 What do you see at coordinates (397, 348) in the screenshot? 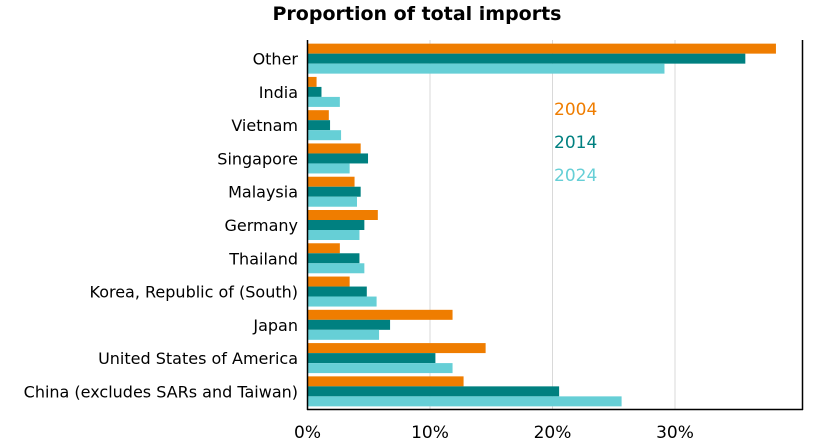
I see `bar-united-states-of-america-2004` at bounding box center [397, 348].